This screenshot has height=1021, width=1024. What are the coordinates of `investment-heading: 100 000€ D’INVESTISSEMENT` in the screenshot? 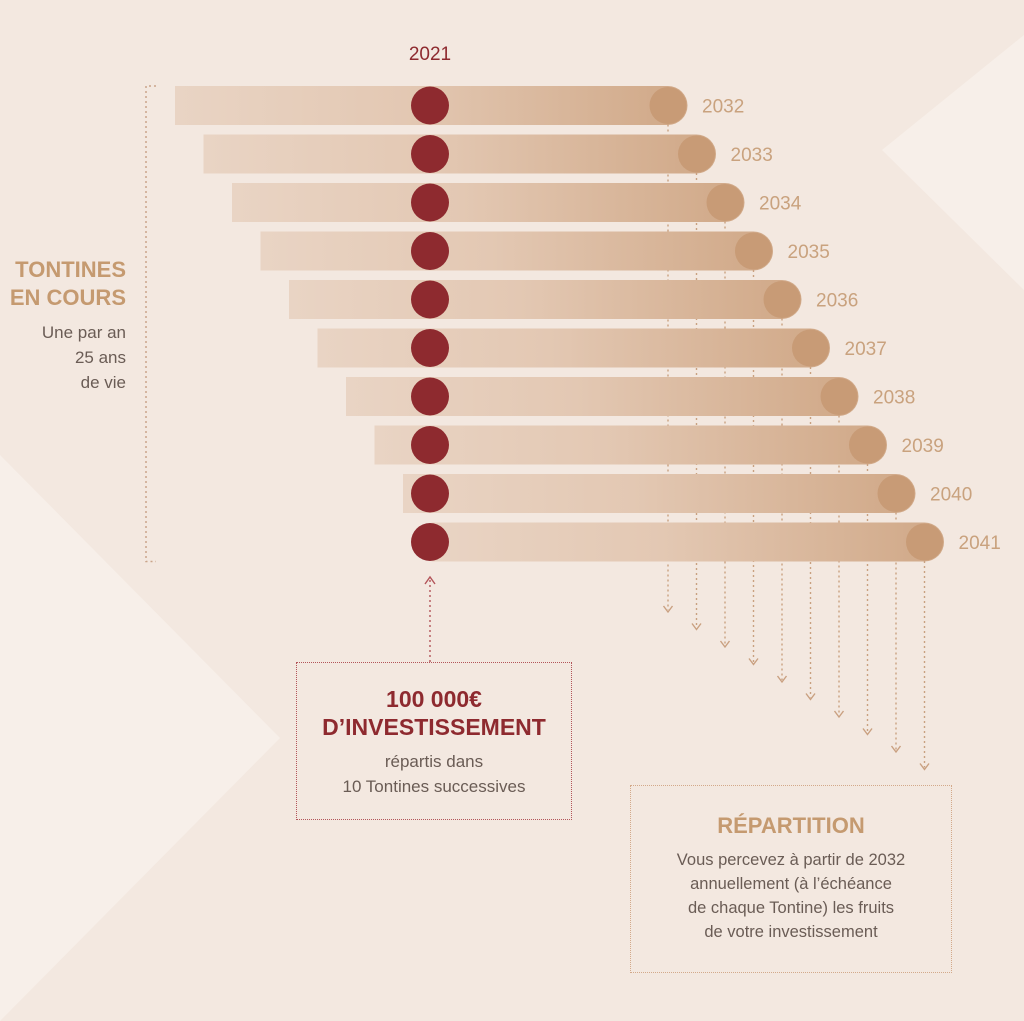 It's located at (434, 713).